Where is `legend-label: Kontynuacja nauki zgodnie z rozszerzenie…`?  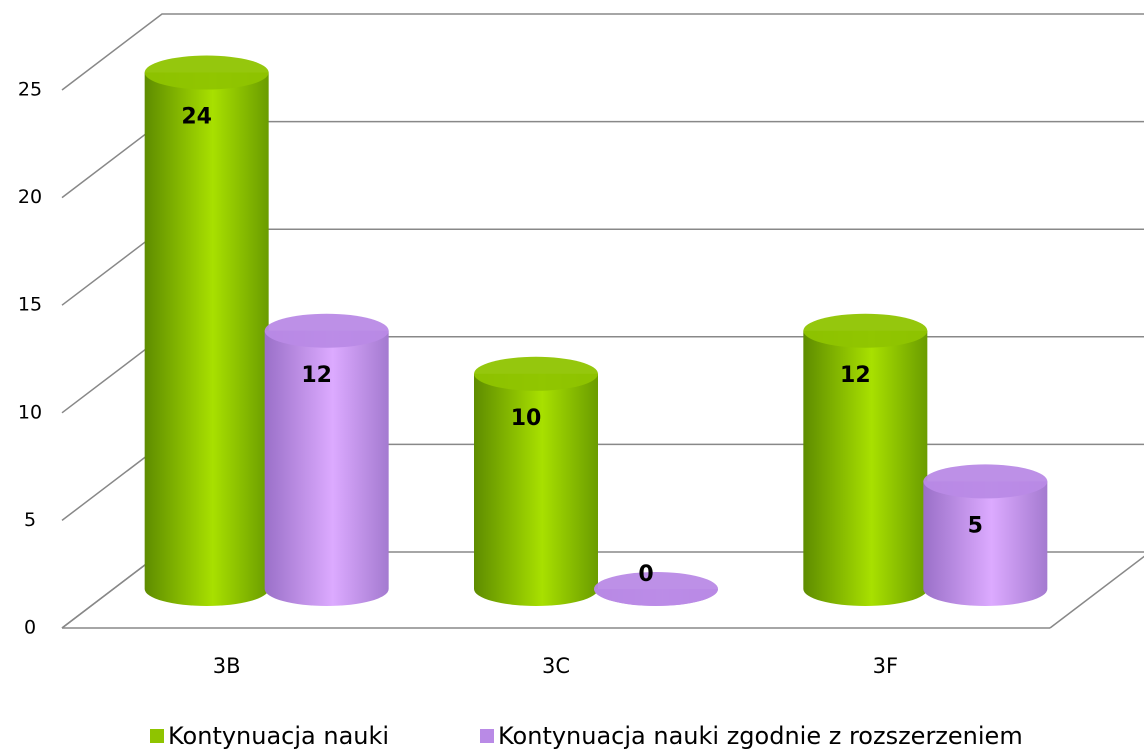 legend-label: Kontynuacja nauki zgodnie z rozszerzenie… is located at coordinates (760, 735).